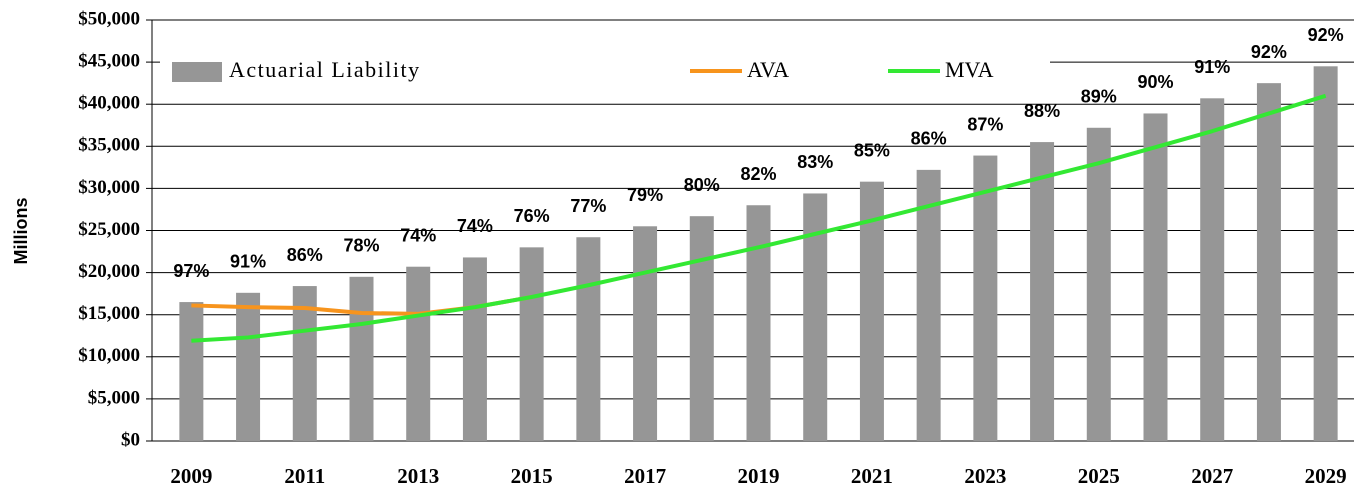  I want to click on y-tick-label: $0, so click(130, 439).